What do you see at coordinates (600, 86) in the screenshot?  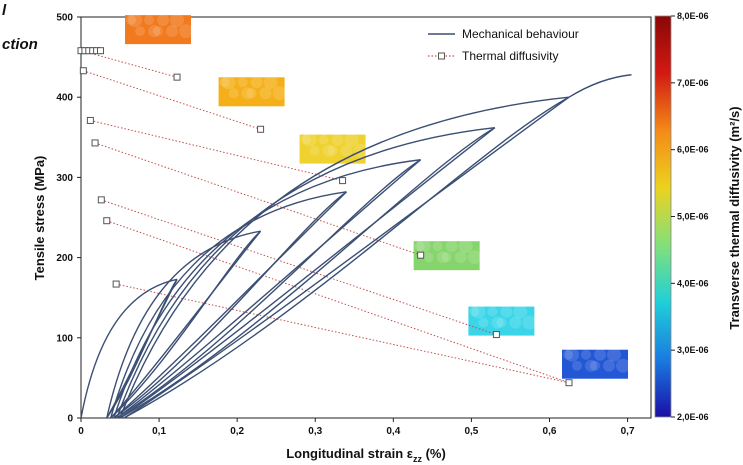 I see `final-loading-curve` at bounding box center [600, 86].